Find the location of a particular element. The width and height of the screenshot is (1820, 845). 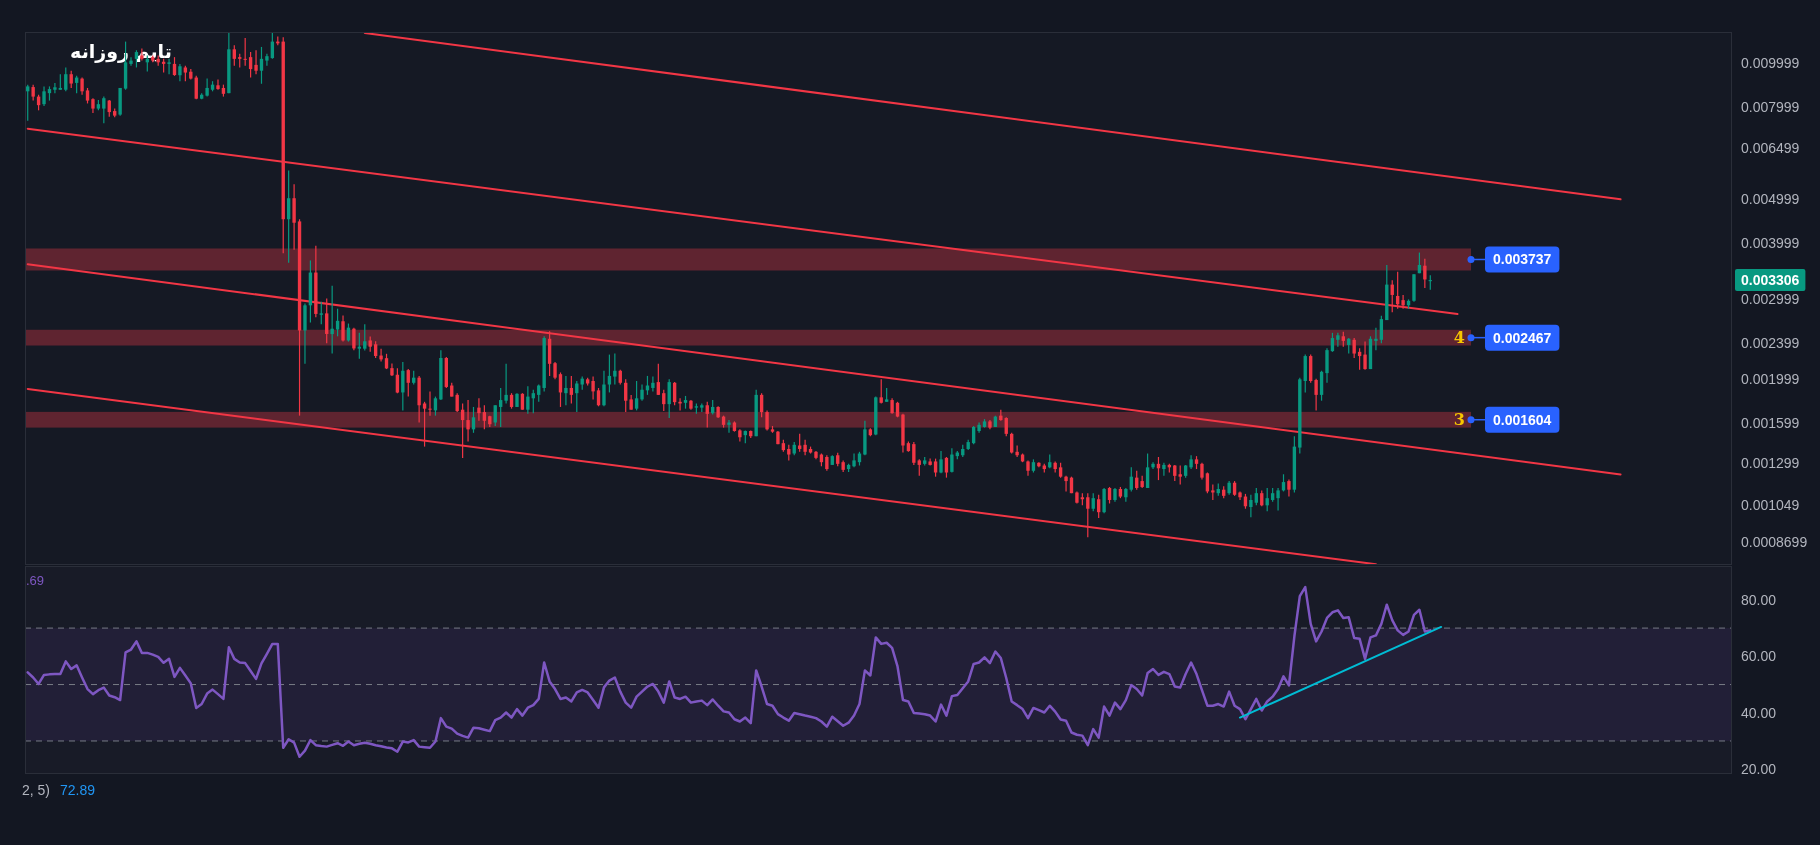

y-tick-label: 0.007999 is located at coordinates (1770, 106).